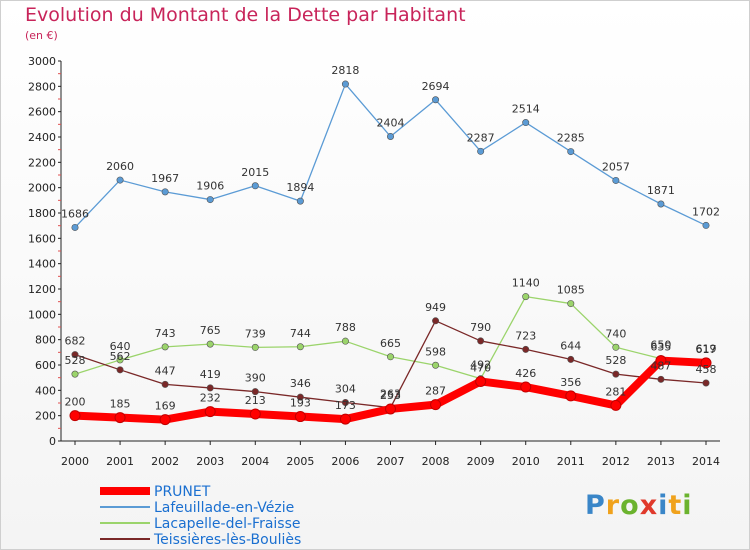 Image resolution: width=750 pixels, height=550 pixels. I want to click on y-tick-label: 800, so click(45, 340).